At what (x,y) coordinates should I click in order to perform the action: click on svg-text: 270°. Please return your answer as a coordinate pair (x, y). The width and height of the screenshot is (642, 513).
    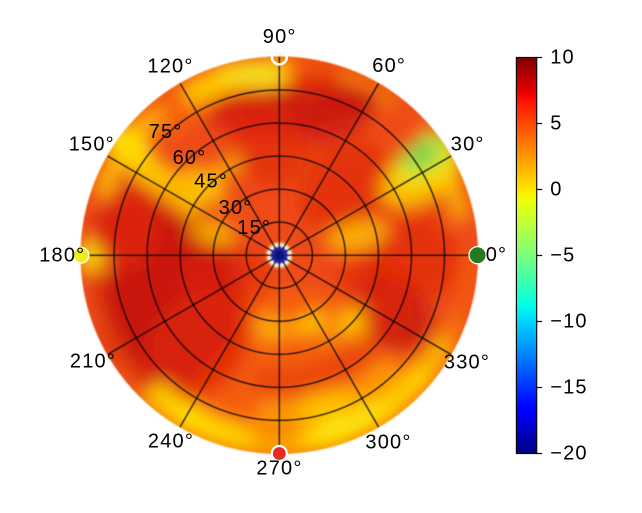
    Looking at the image, I should click on (279, 469).